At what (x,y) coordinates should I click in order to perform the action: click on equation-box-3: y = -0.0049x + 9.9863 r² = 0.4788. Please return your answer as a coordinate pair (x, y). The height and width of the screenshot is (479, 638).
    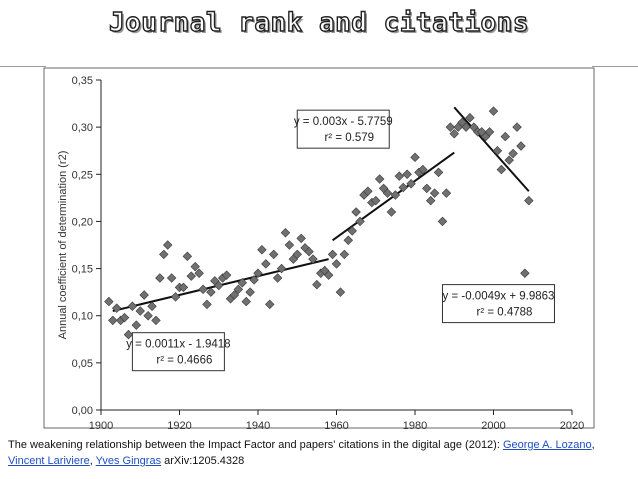
    Looking at the image, I should click on (498, 304).